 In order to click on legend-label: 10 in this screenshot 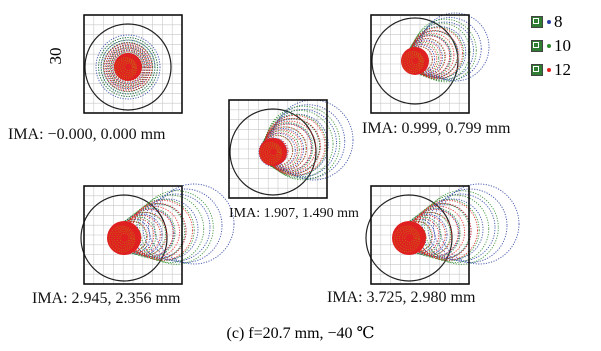, I will do `click(562, 45)`.